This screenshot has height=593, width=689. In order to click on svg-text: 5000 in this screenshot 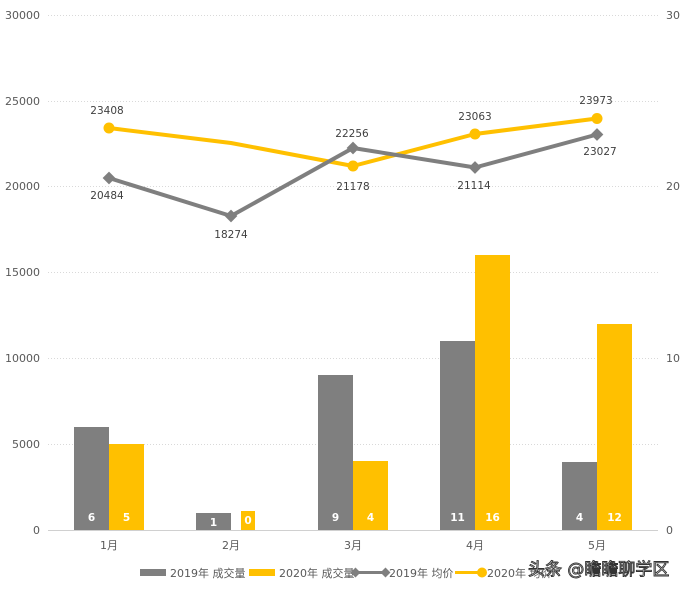, I will do `click(26, 444)`.